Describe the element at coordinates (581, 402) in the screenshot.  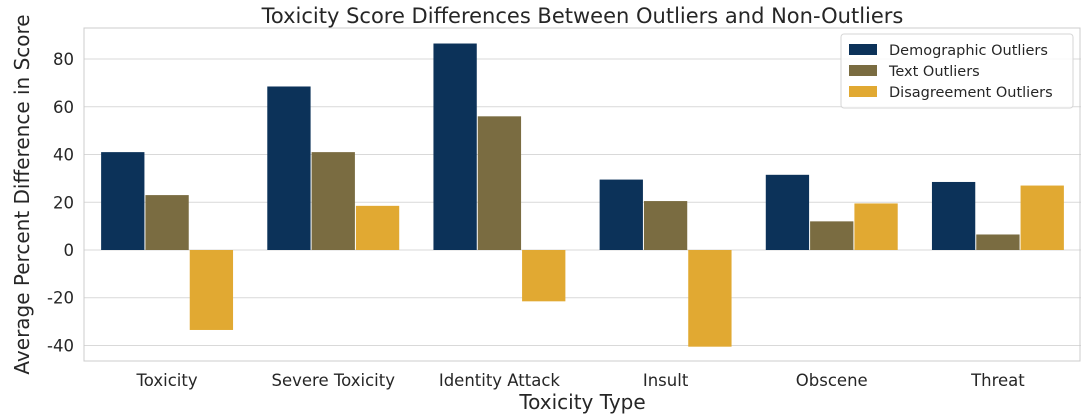
I see `x-axis-label: Toxicity Type` at that location.